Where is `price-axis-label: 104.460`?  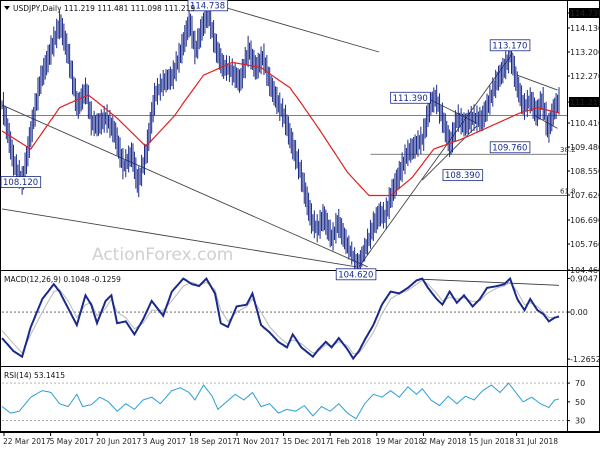 price-axis-label: 104.460 is located at coordinates (585, 270).